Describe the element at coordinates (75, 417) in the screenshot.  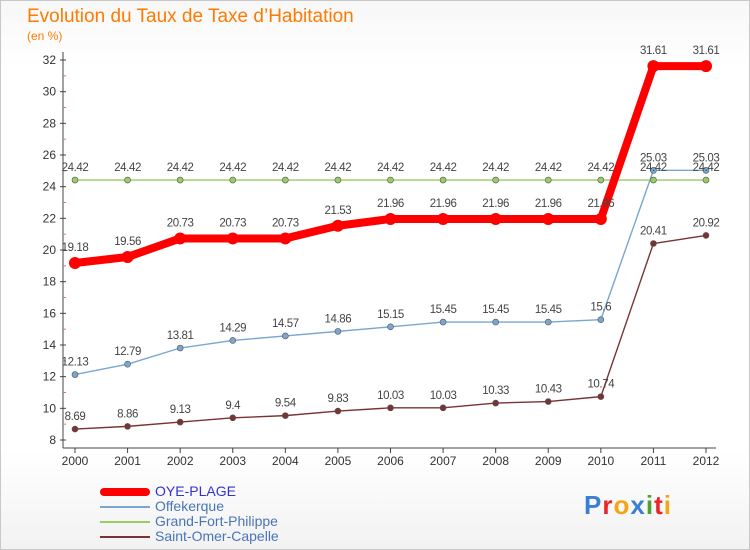
I see `data-label-saint-omer-capelle: 8.69` at that location.